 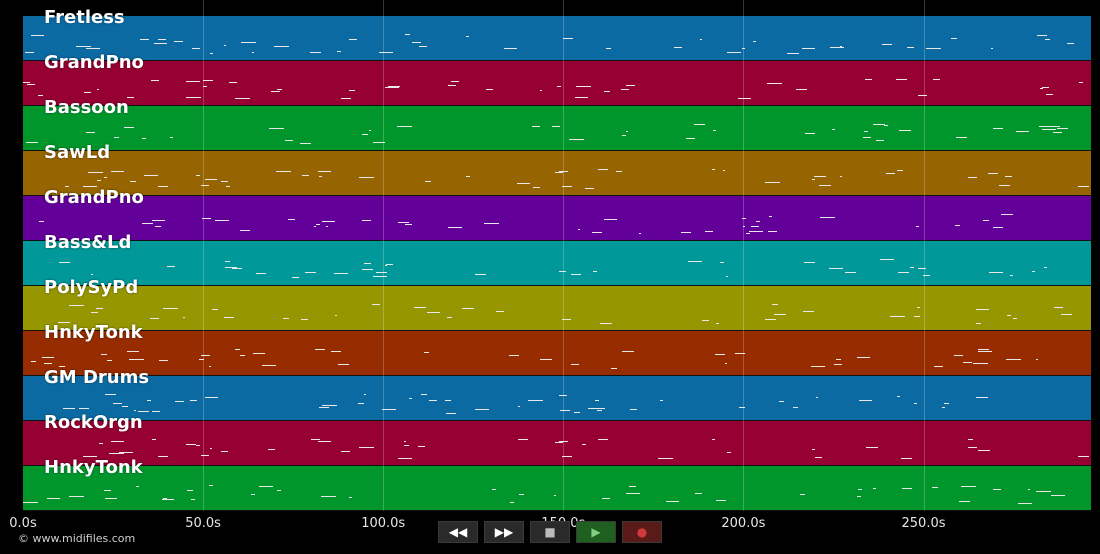 I want to click on track-lane: SawLd, so click(x=557, y=169).